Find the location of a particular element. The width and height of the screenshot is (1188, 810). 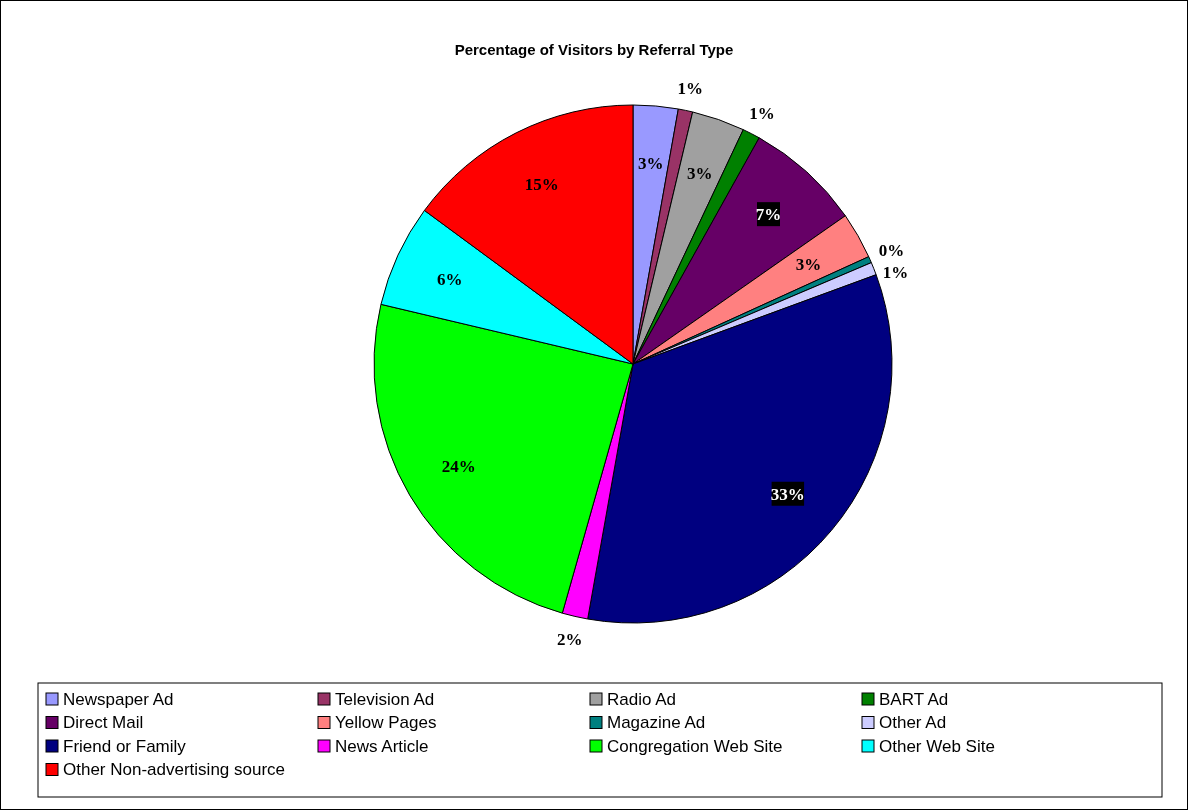

data-label: 33% is located at coordinates (787, 494).